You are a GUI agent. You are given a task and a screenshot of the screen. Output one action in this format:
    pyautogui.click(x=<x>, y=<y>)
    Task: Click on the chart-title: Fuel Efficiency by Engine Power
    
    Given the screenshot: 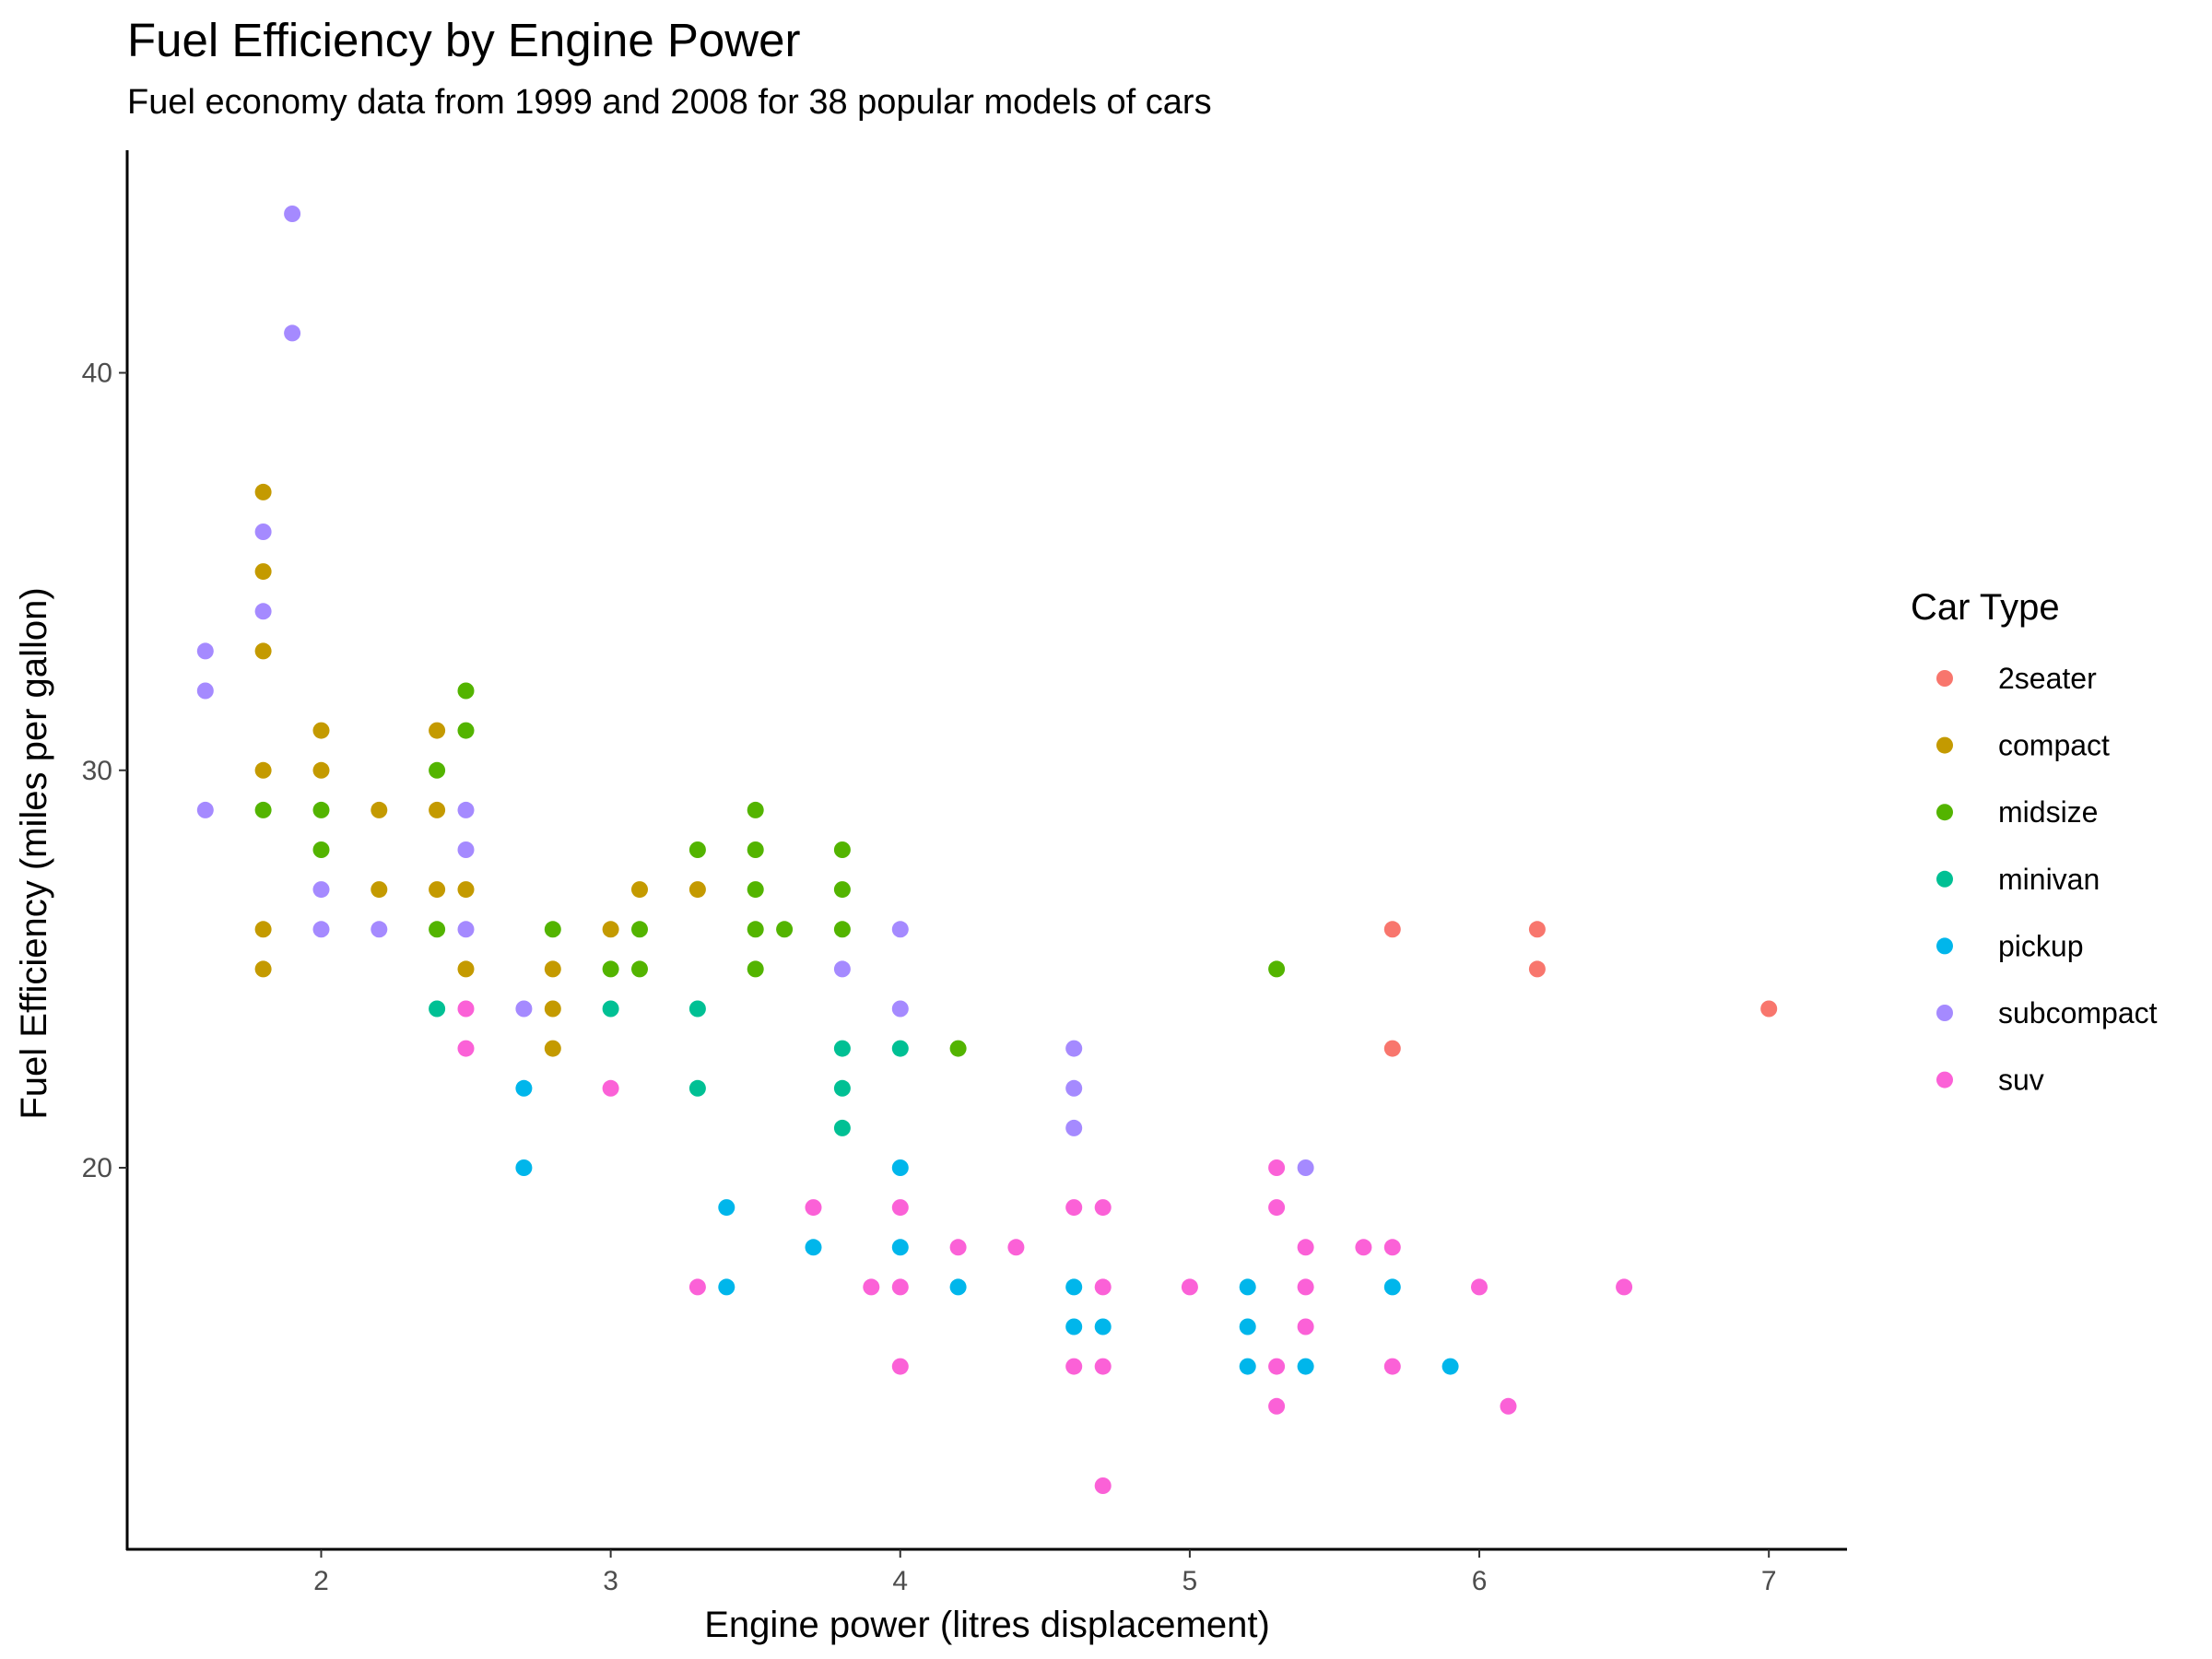 What is the action you would take?
    pyautogui.click(x=464, y=40)
    